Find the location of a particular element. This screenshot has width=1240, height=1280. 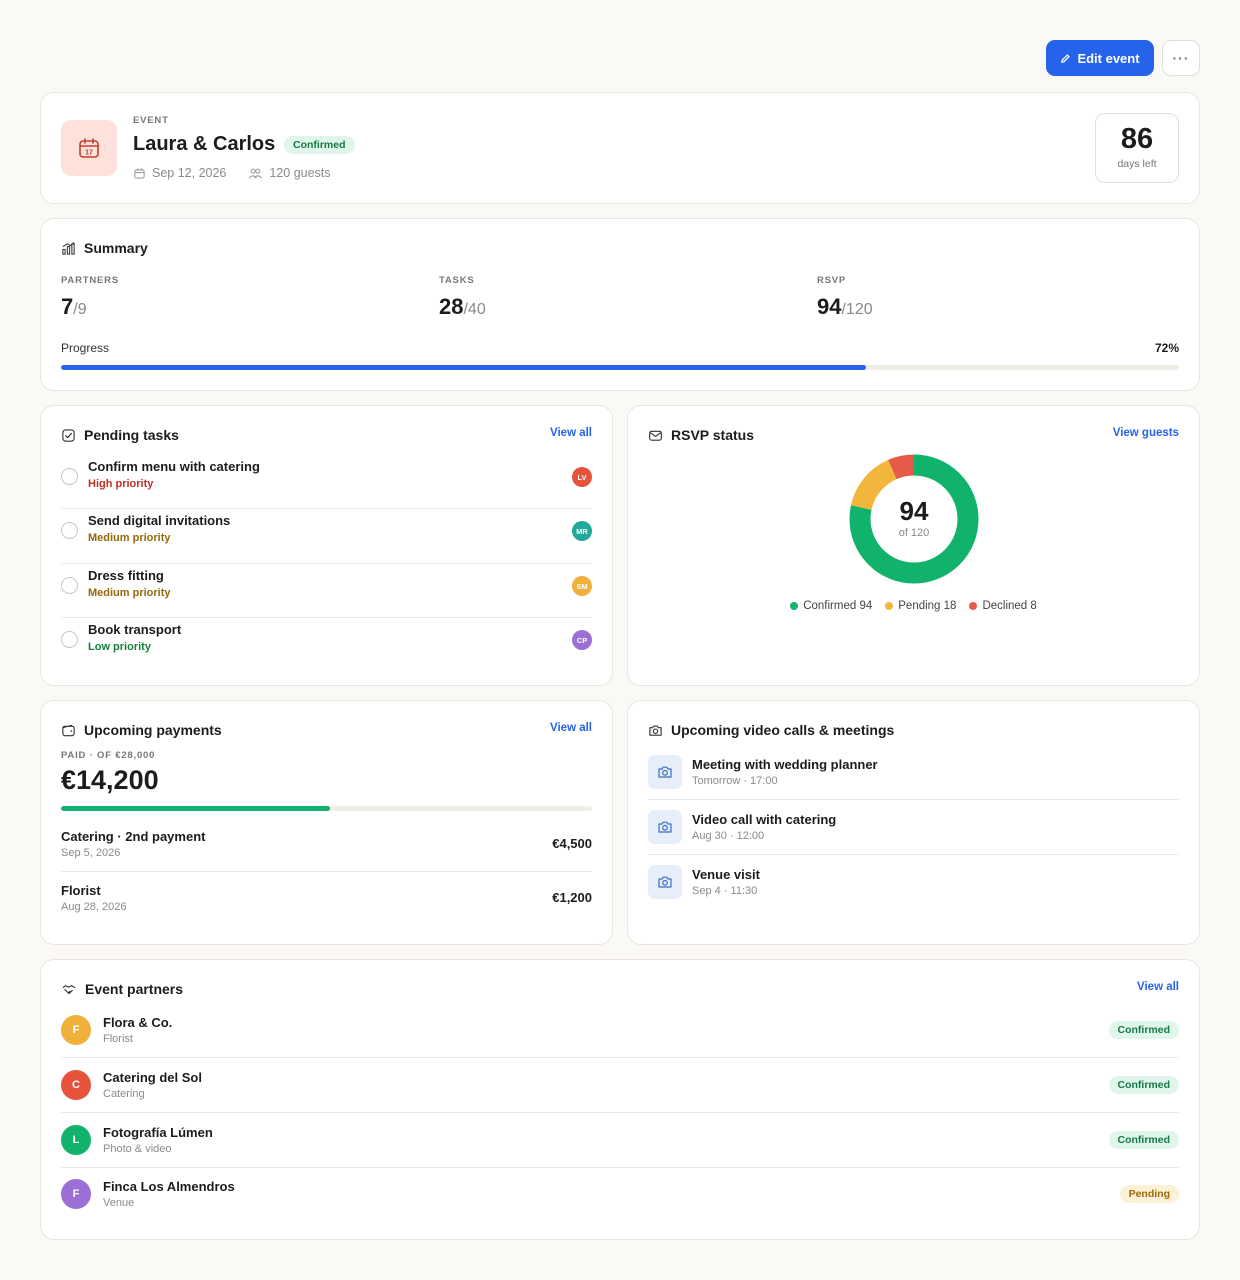

stat-total: /40 is located at coordinates (474, 309).